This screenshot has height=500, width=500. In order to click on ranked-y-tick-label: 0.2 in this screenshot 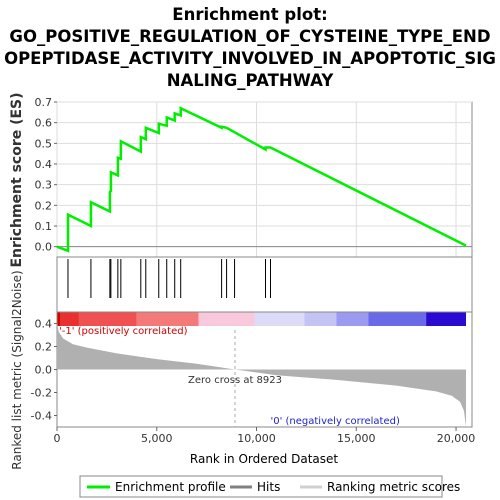, I will do `click(44, 347)`.